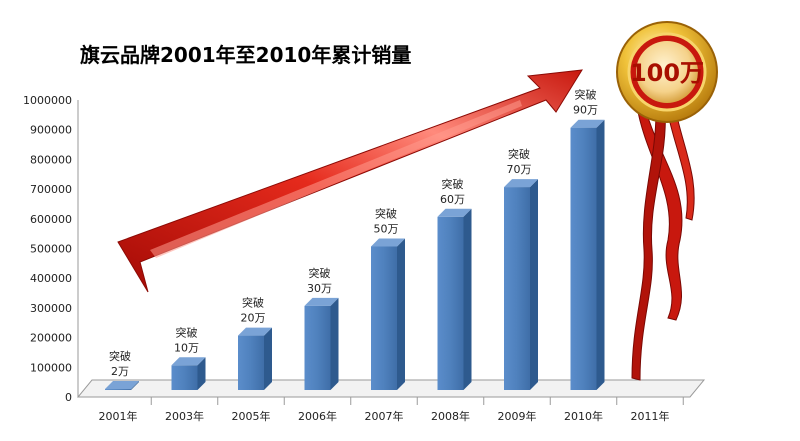 The image size is (800, 441). What do you see at coordinates (47, 100) in the screenshot?
I see `y-tick-label: 1000000` at bounding box center [47, 100].